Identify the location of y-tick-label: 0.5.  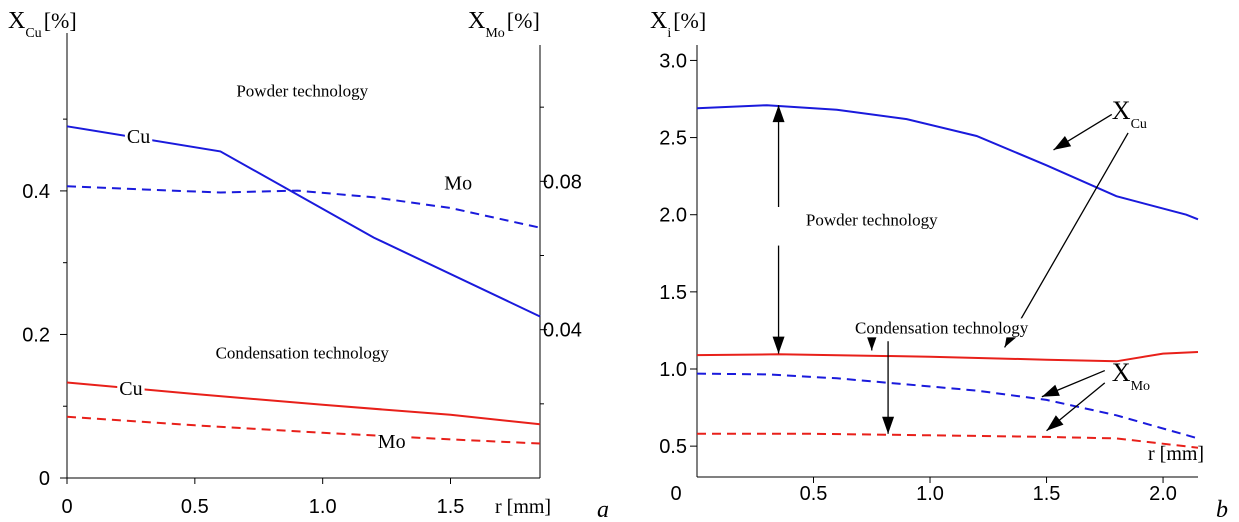
(673, 447).